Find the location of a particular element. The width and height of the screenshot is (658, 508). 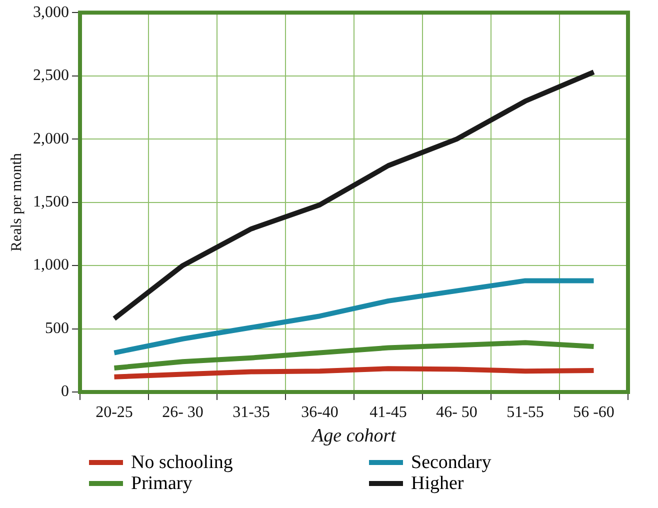

legend-label: No schooling is located at coordinates (182, 462).